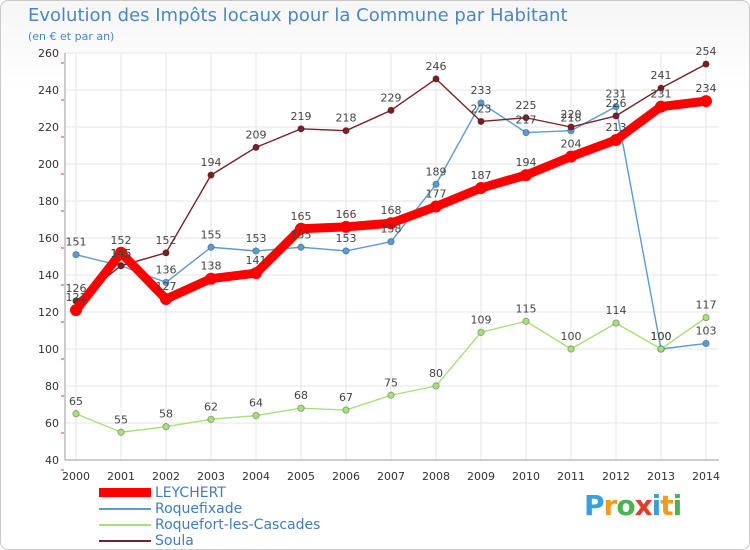 The image size is (750, 550). I want to click on data-label: 165, so click(301, 216).